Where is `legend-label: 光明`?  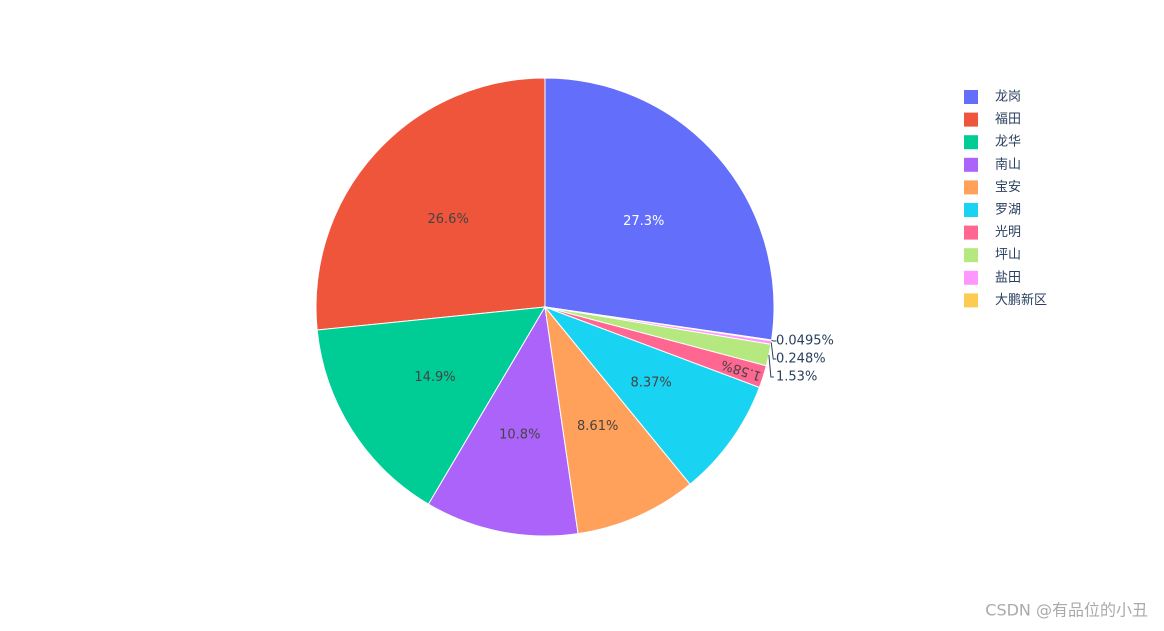 legend-label: 光明 is located at coordinates (1008, 232).